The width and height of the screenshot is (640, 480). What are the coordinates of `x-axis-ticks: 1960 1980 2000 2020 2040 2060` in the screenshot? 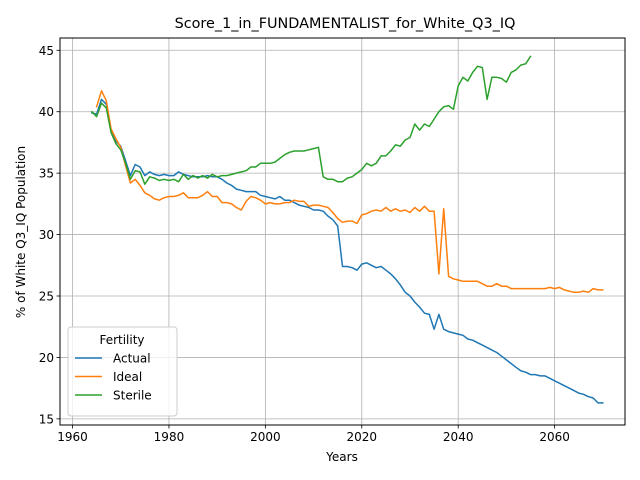 It's located at (313, 434).